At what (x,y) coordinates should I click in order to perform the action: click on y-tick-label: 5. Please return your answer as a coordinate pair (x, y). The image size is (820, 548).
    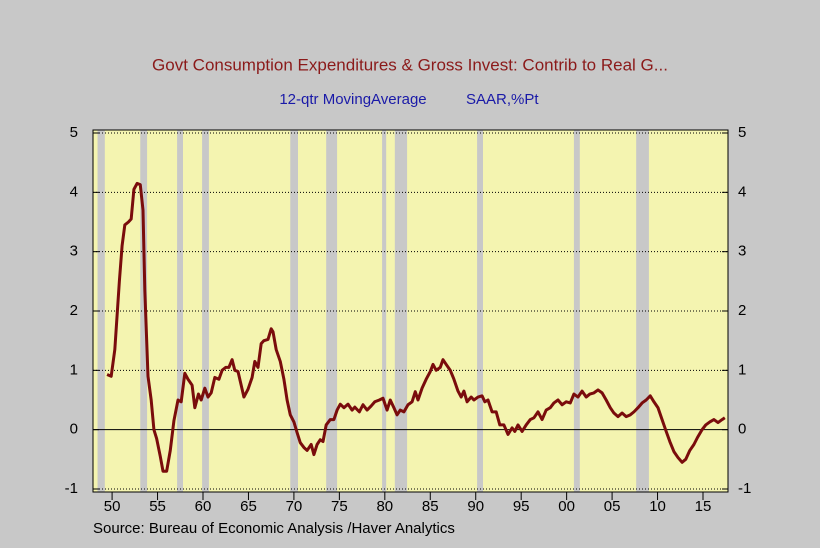
    Looking at the image, I should click on (74, 132).